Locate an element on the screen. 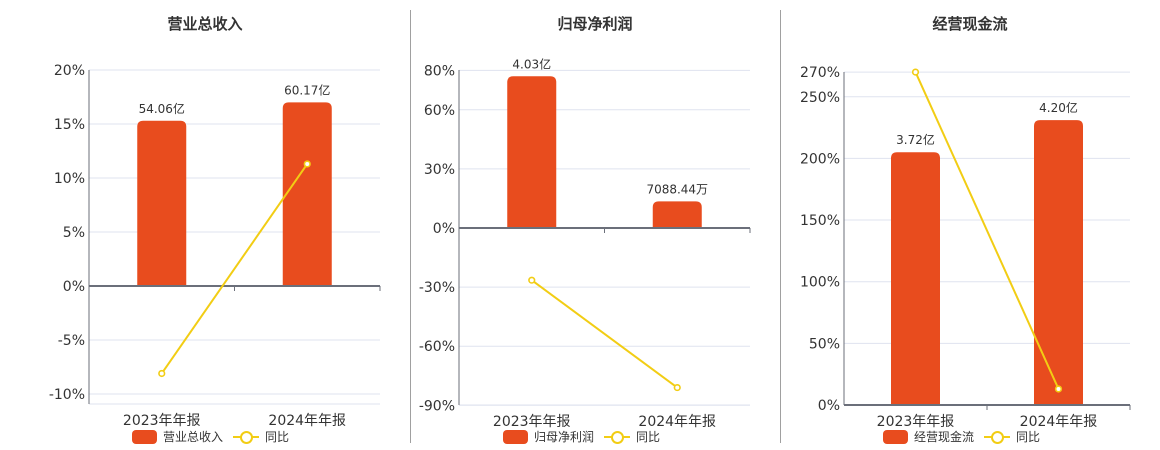  chart-legend: 归母净利润 同比 is located at coordinates (581, 436).